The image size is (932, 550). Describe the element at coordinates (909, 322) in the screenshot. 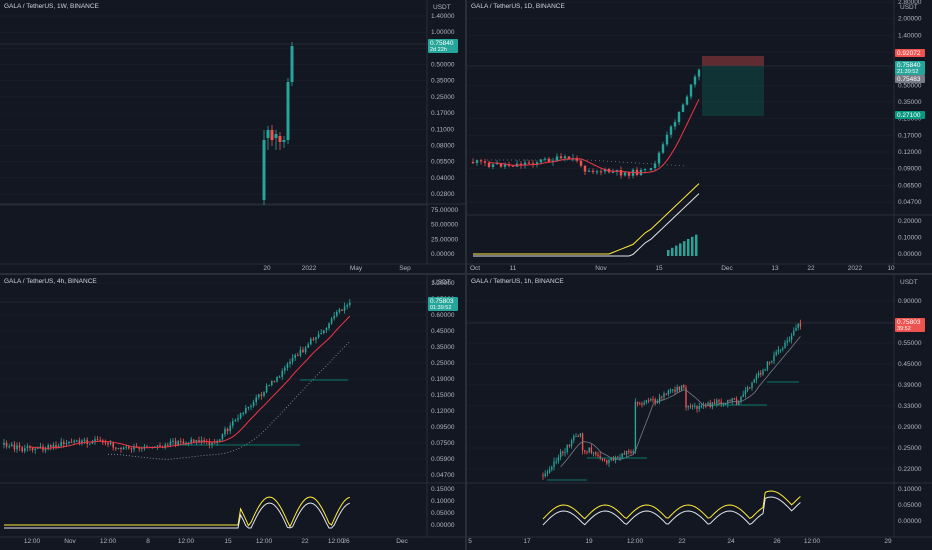

I see `price-tag-value: 0.75803` at that location.